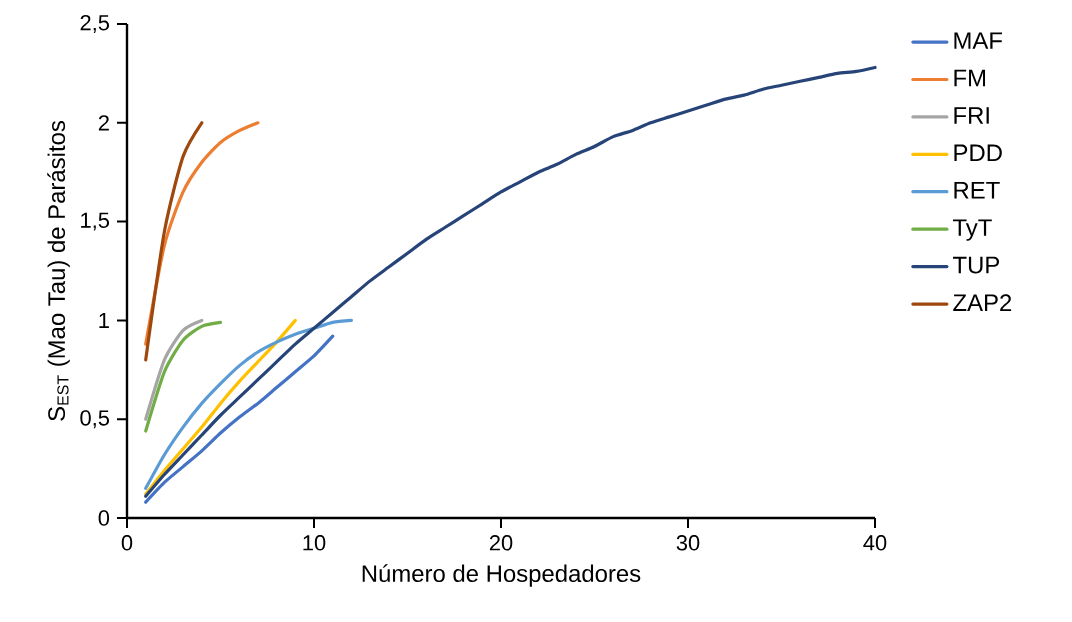 The height and width of the screenshot is (622, 1072). What do you see at coordinates (977, 190) in the screenshot?
I see `legend-label: RET` at bounding box center [977, 190].